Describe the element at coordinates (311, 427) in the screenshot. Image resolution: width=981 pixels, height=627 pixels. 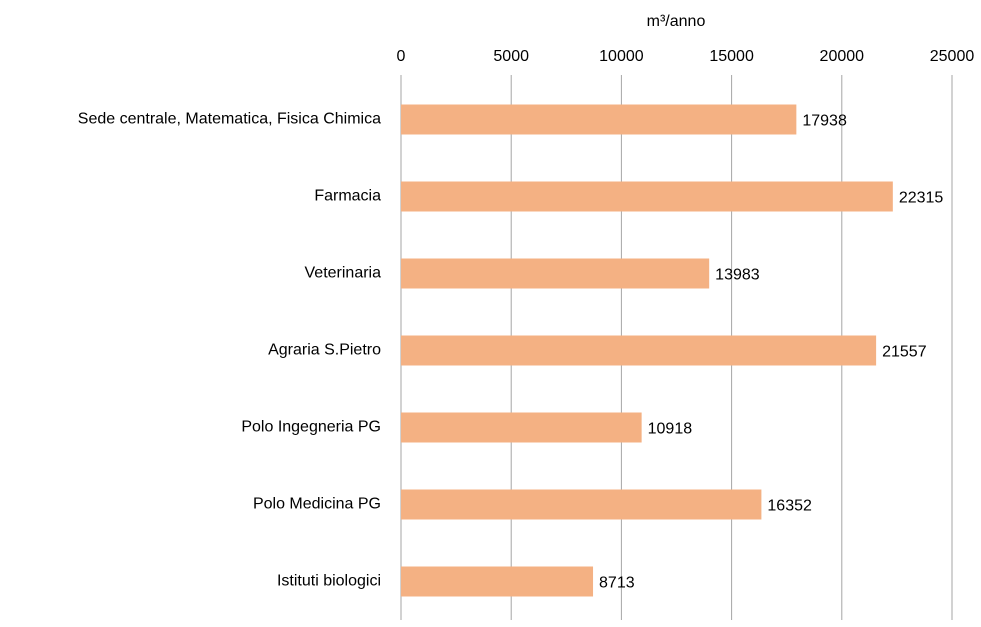
I see `y-tick-label: Polo Ingegneria PG` at that location.